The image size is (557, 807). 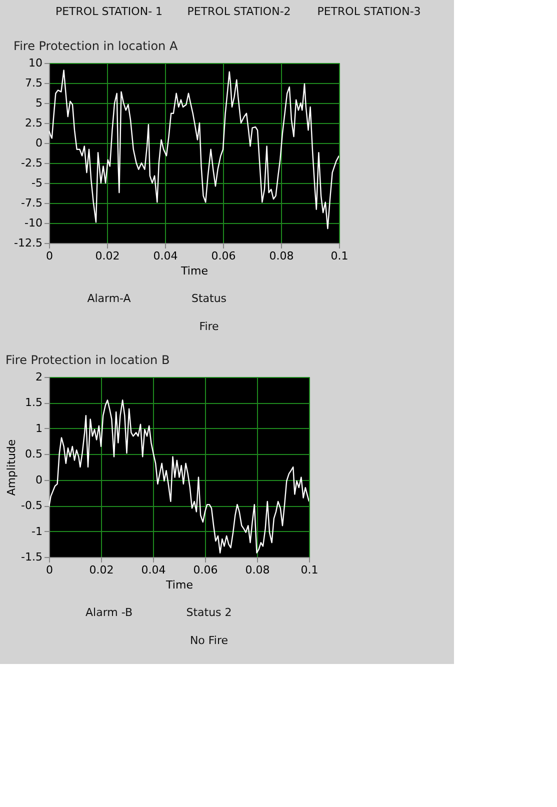 What do you see at coordinates (96, 46) in the screenshot?
I see `chart-title: Fire Protection in location A` at bounding box center [96, 46].